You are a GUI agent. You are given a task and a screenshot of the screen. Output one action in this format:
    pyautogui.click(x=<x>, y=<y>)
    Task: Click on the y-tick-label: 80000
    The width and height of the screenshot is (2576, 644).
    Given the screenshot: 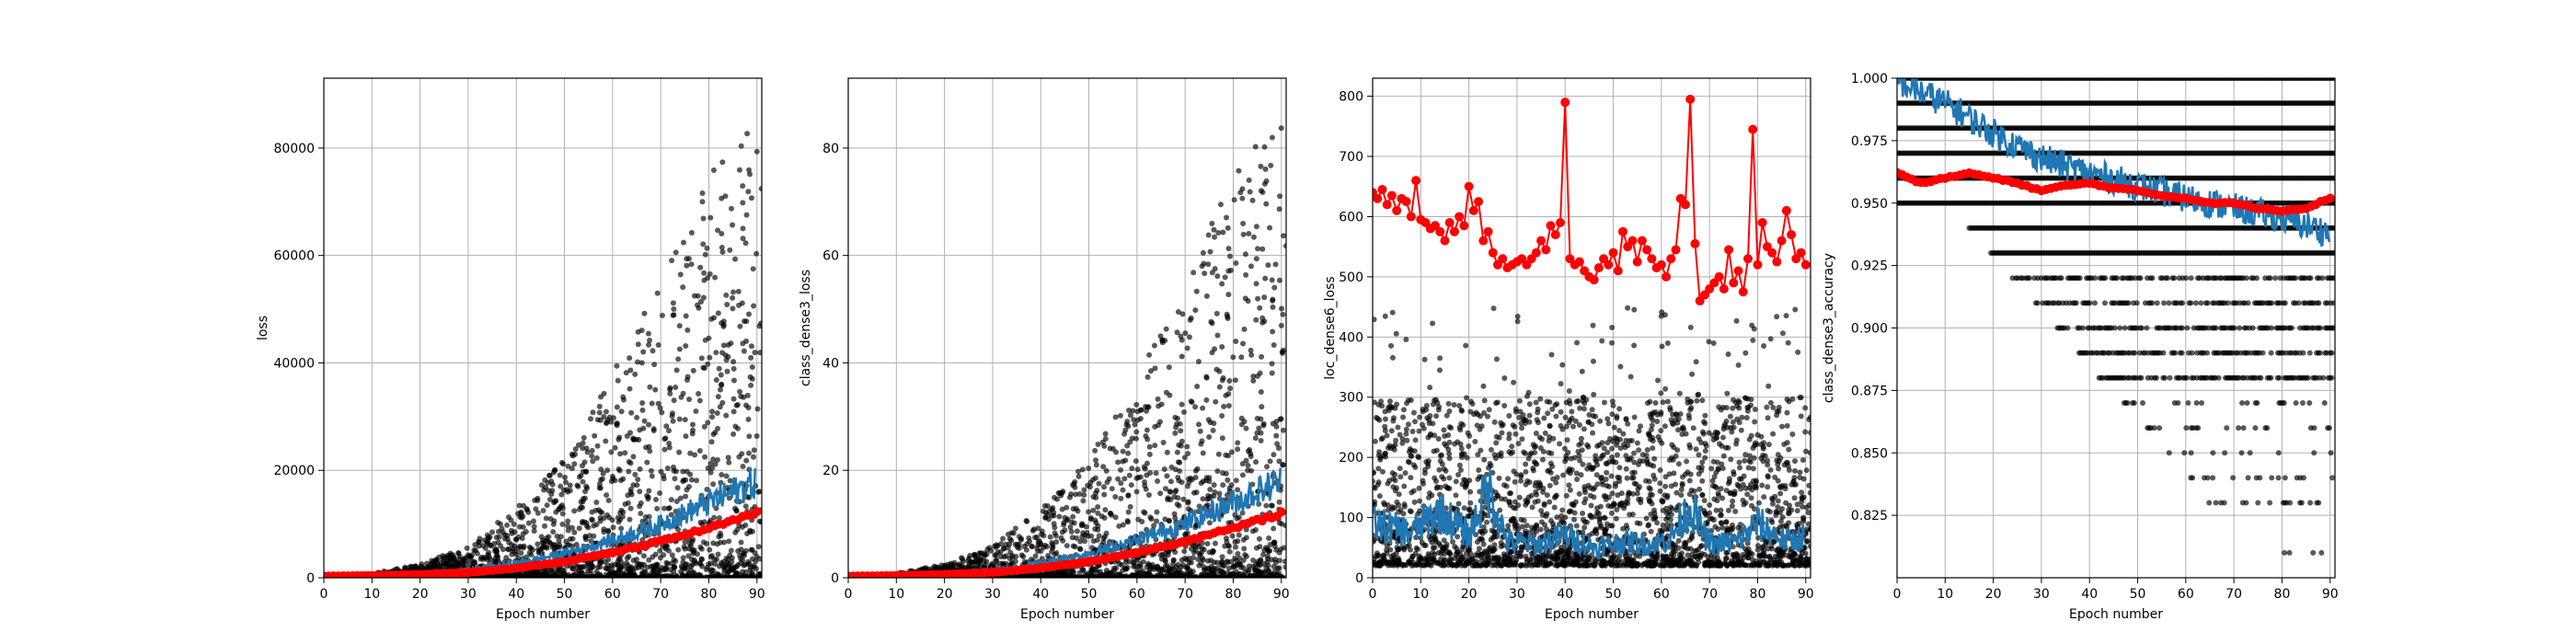 What is the action you would take?
    pyautogui.click(x=294, y=149)
    